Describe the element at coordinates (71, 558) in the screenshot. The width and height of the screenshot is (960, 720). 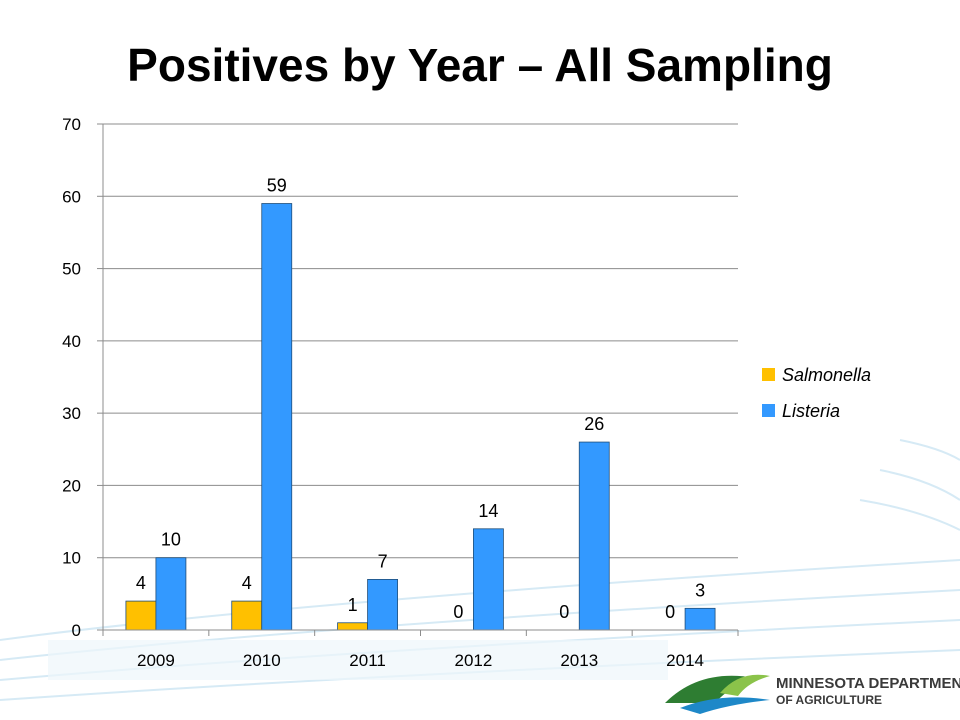
I see `y-tick-label: 10` at that location.